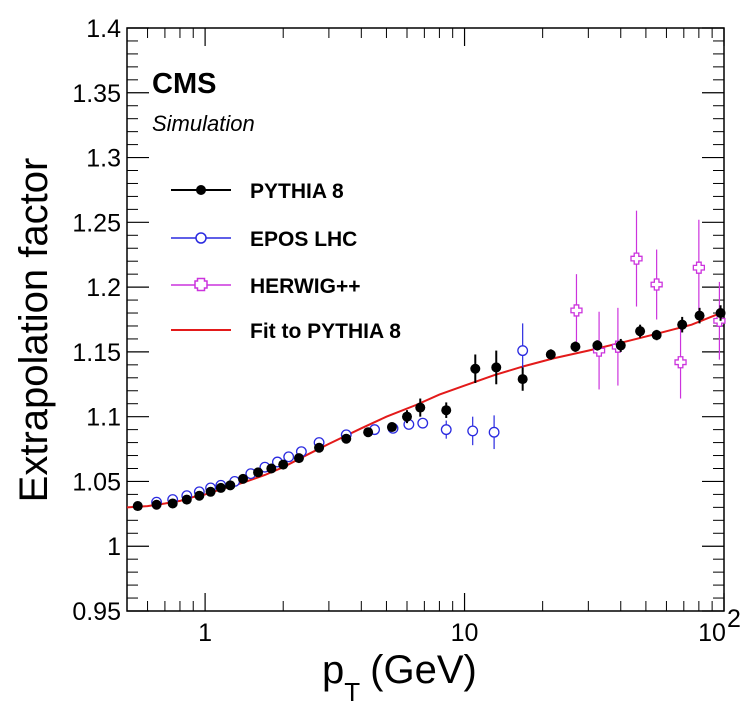 The image size is (751, 704). What do you see at coordinates (423, 670) in the screenshot?
I see `x-axis-title-unit: (GeV)` at bounding box center [423, 670].